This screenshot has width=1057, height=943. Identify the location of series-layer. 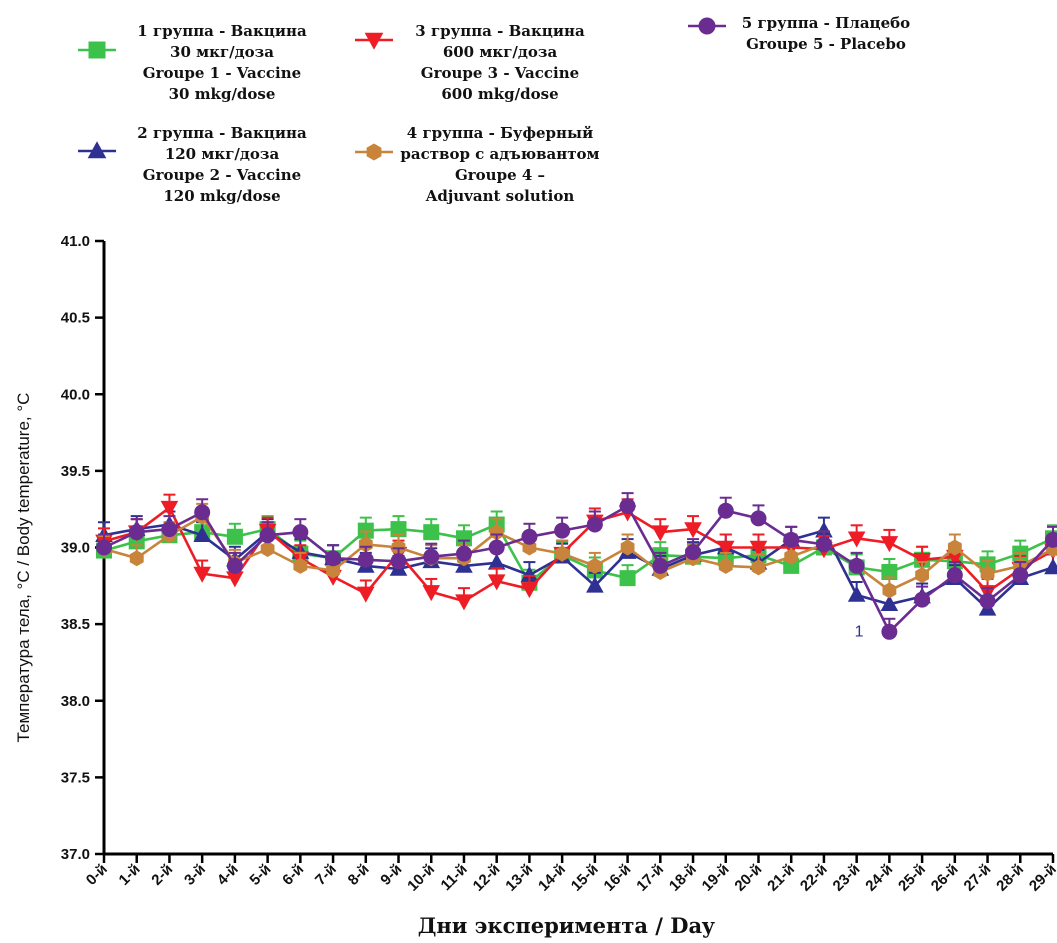
(576, 566).